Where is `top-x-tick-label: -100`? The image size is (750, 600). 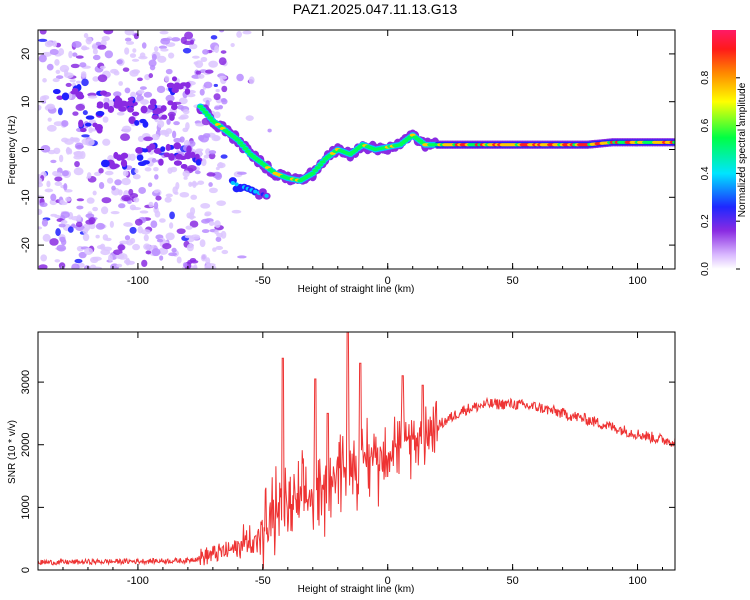 top-x-tick-label: -100 is located at coordinates (138, 281).